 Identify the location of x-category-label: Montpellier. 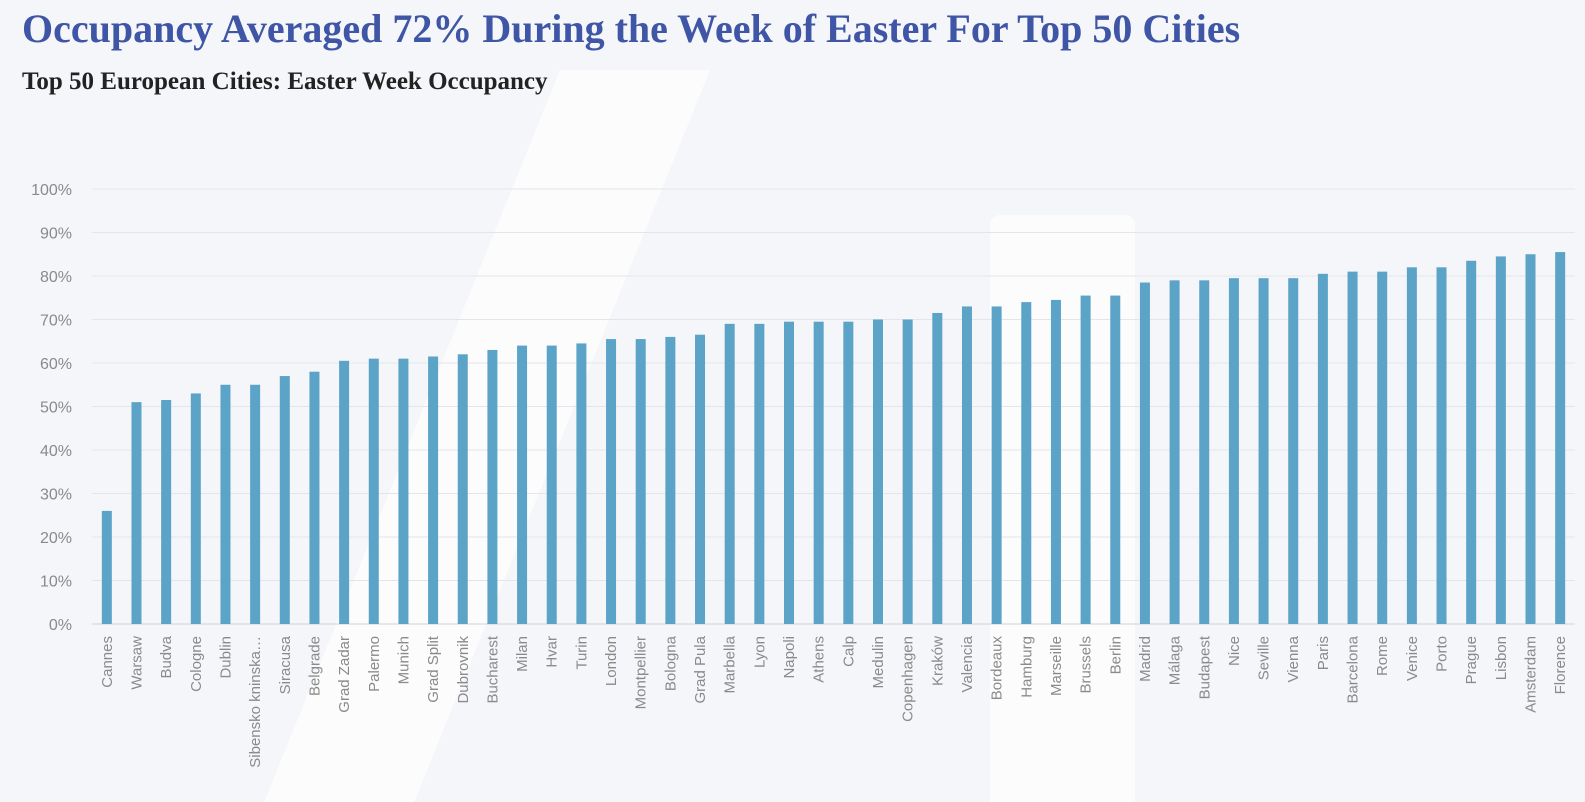
(641, 672).